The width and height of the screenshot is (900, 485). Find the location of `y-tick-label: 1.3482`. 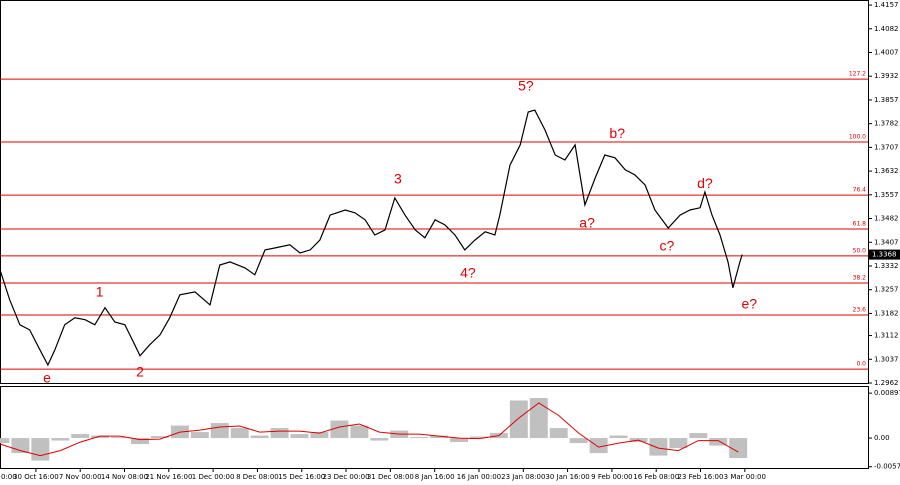

y-tick-label: 1.3482 is located at coordinates (886, 219).